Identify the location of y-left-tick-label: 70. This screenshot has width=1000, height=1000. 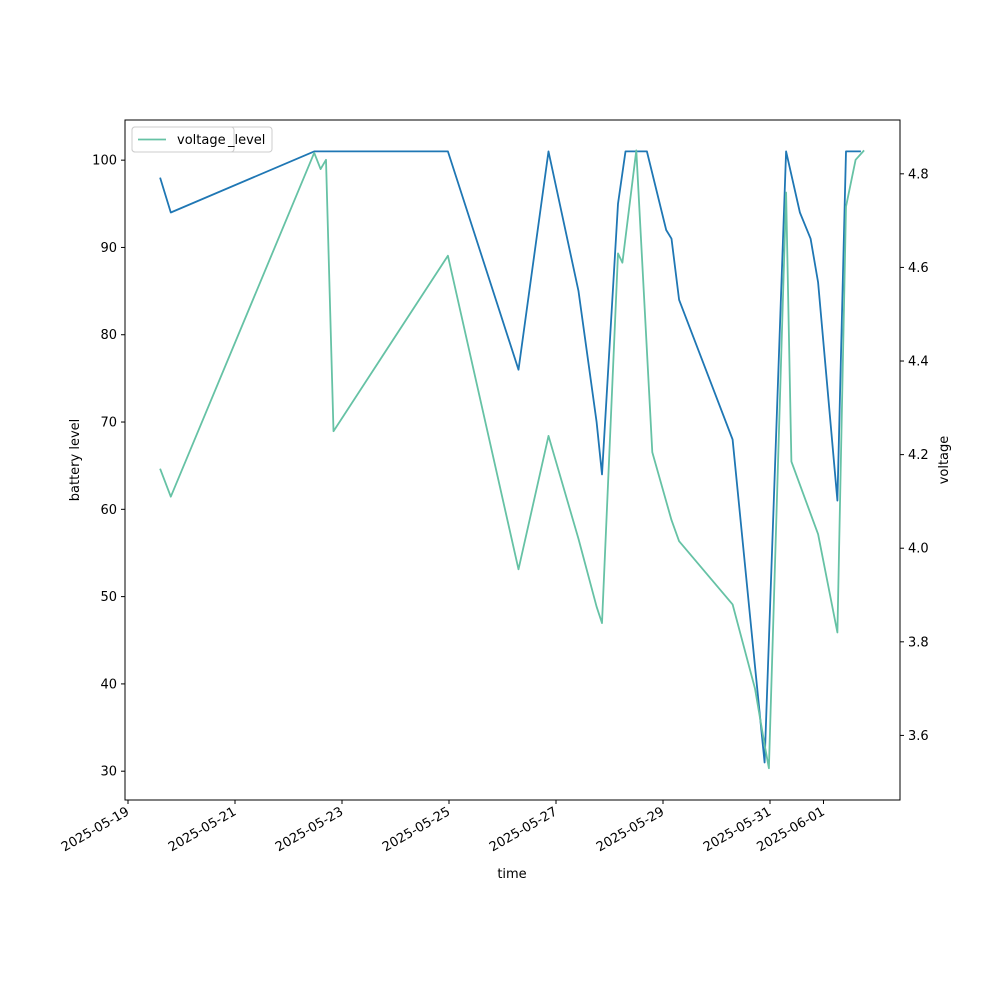
(108, 423).